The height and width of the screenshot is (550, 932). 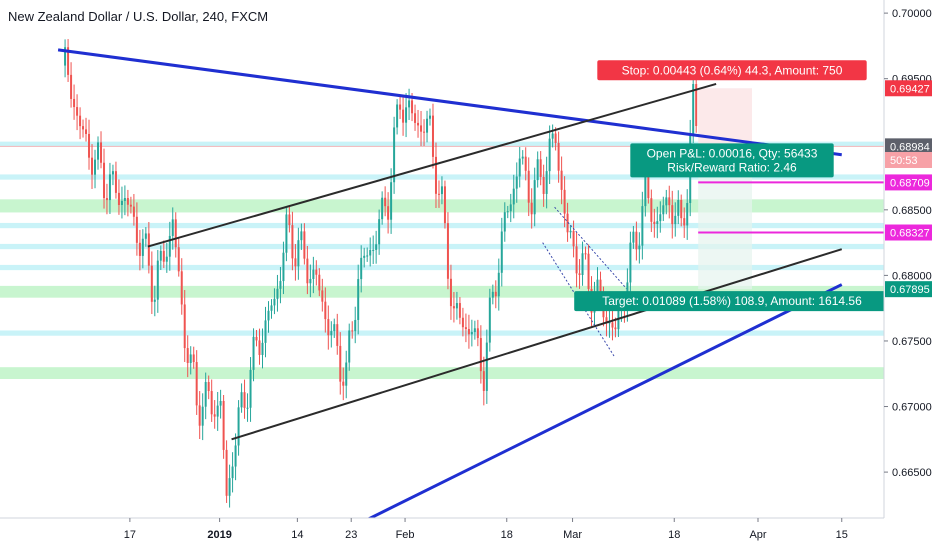 I want to click on price-tag: 0.68327, so click(x=908, y=232).